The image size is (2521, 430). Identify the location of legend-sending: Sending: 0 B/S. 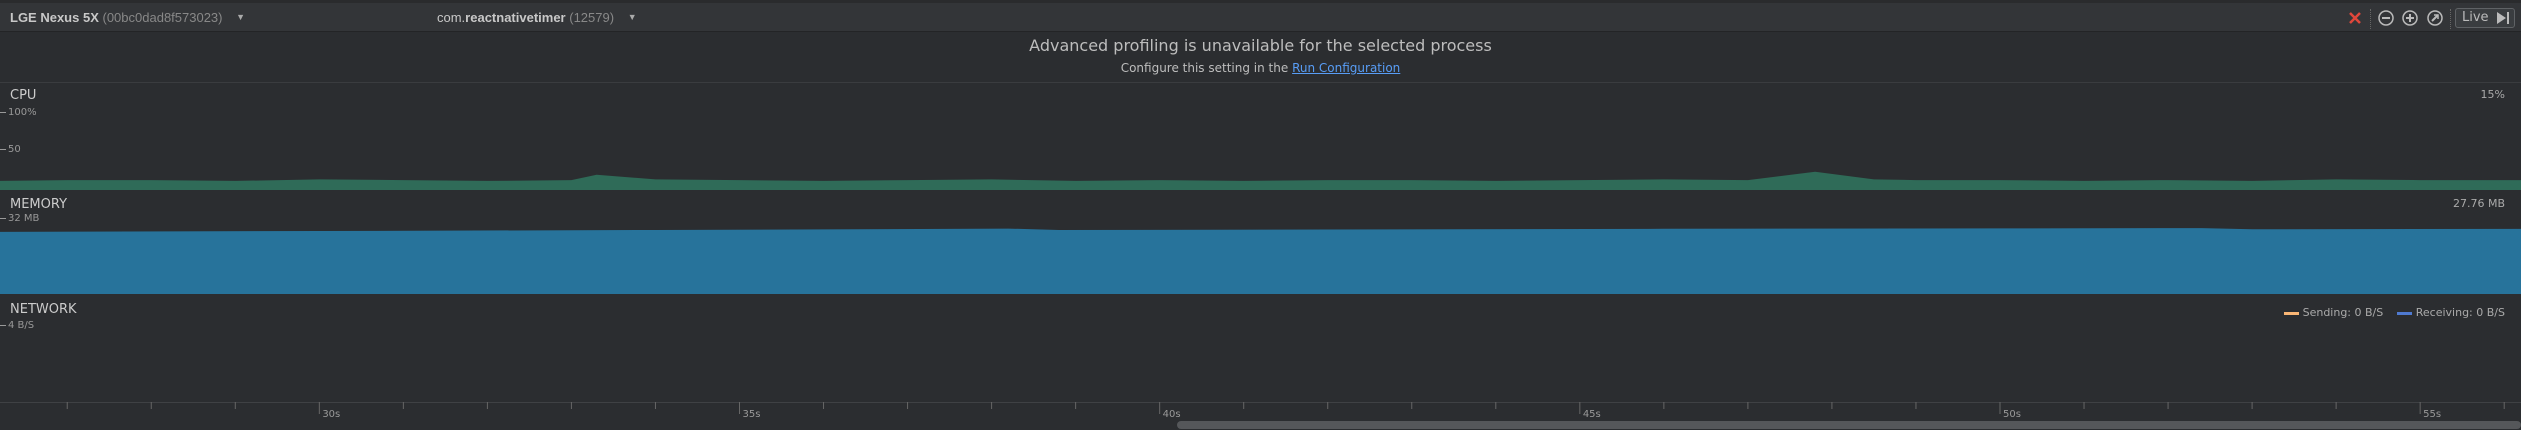
(2343, 312).